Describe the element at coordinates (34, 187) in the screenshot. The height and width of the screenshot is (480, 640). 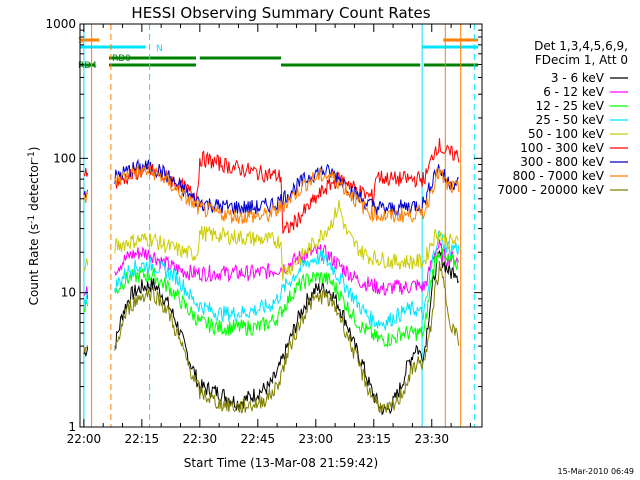
I see `y-axis-label-mid: detector` at that location.